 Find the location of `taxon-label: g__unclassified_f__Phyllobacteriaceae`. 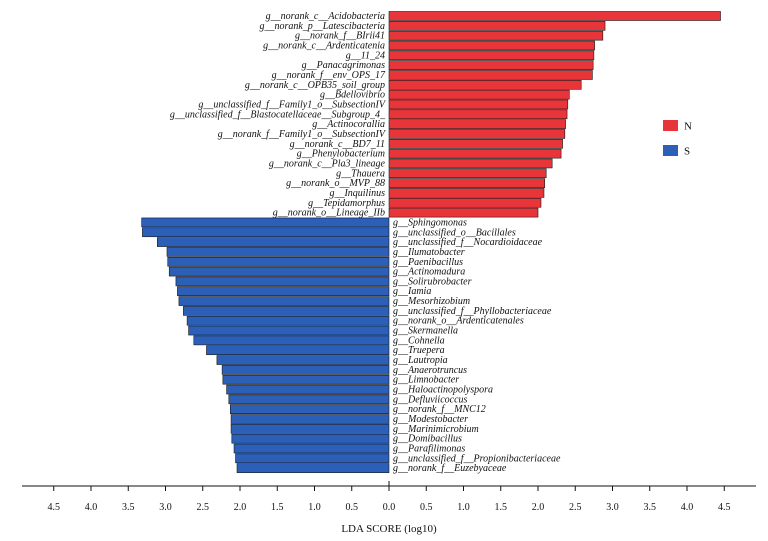

taxon-label: g__unclassified_f__Phyllobacteriaceae is located at coordinates (472, 311).